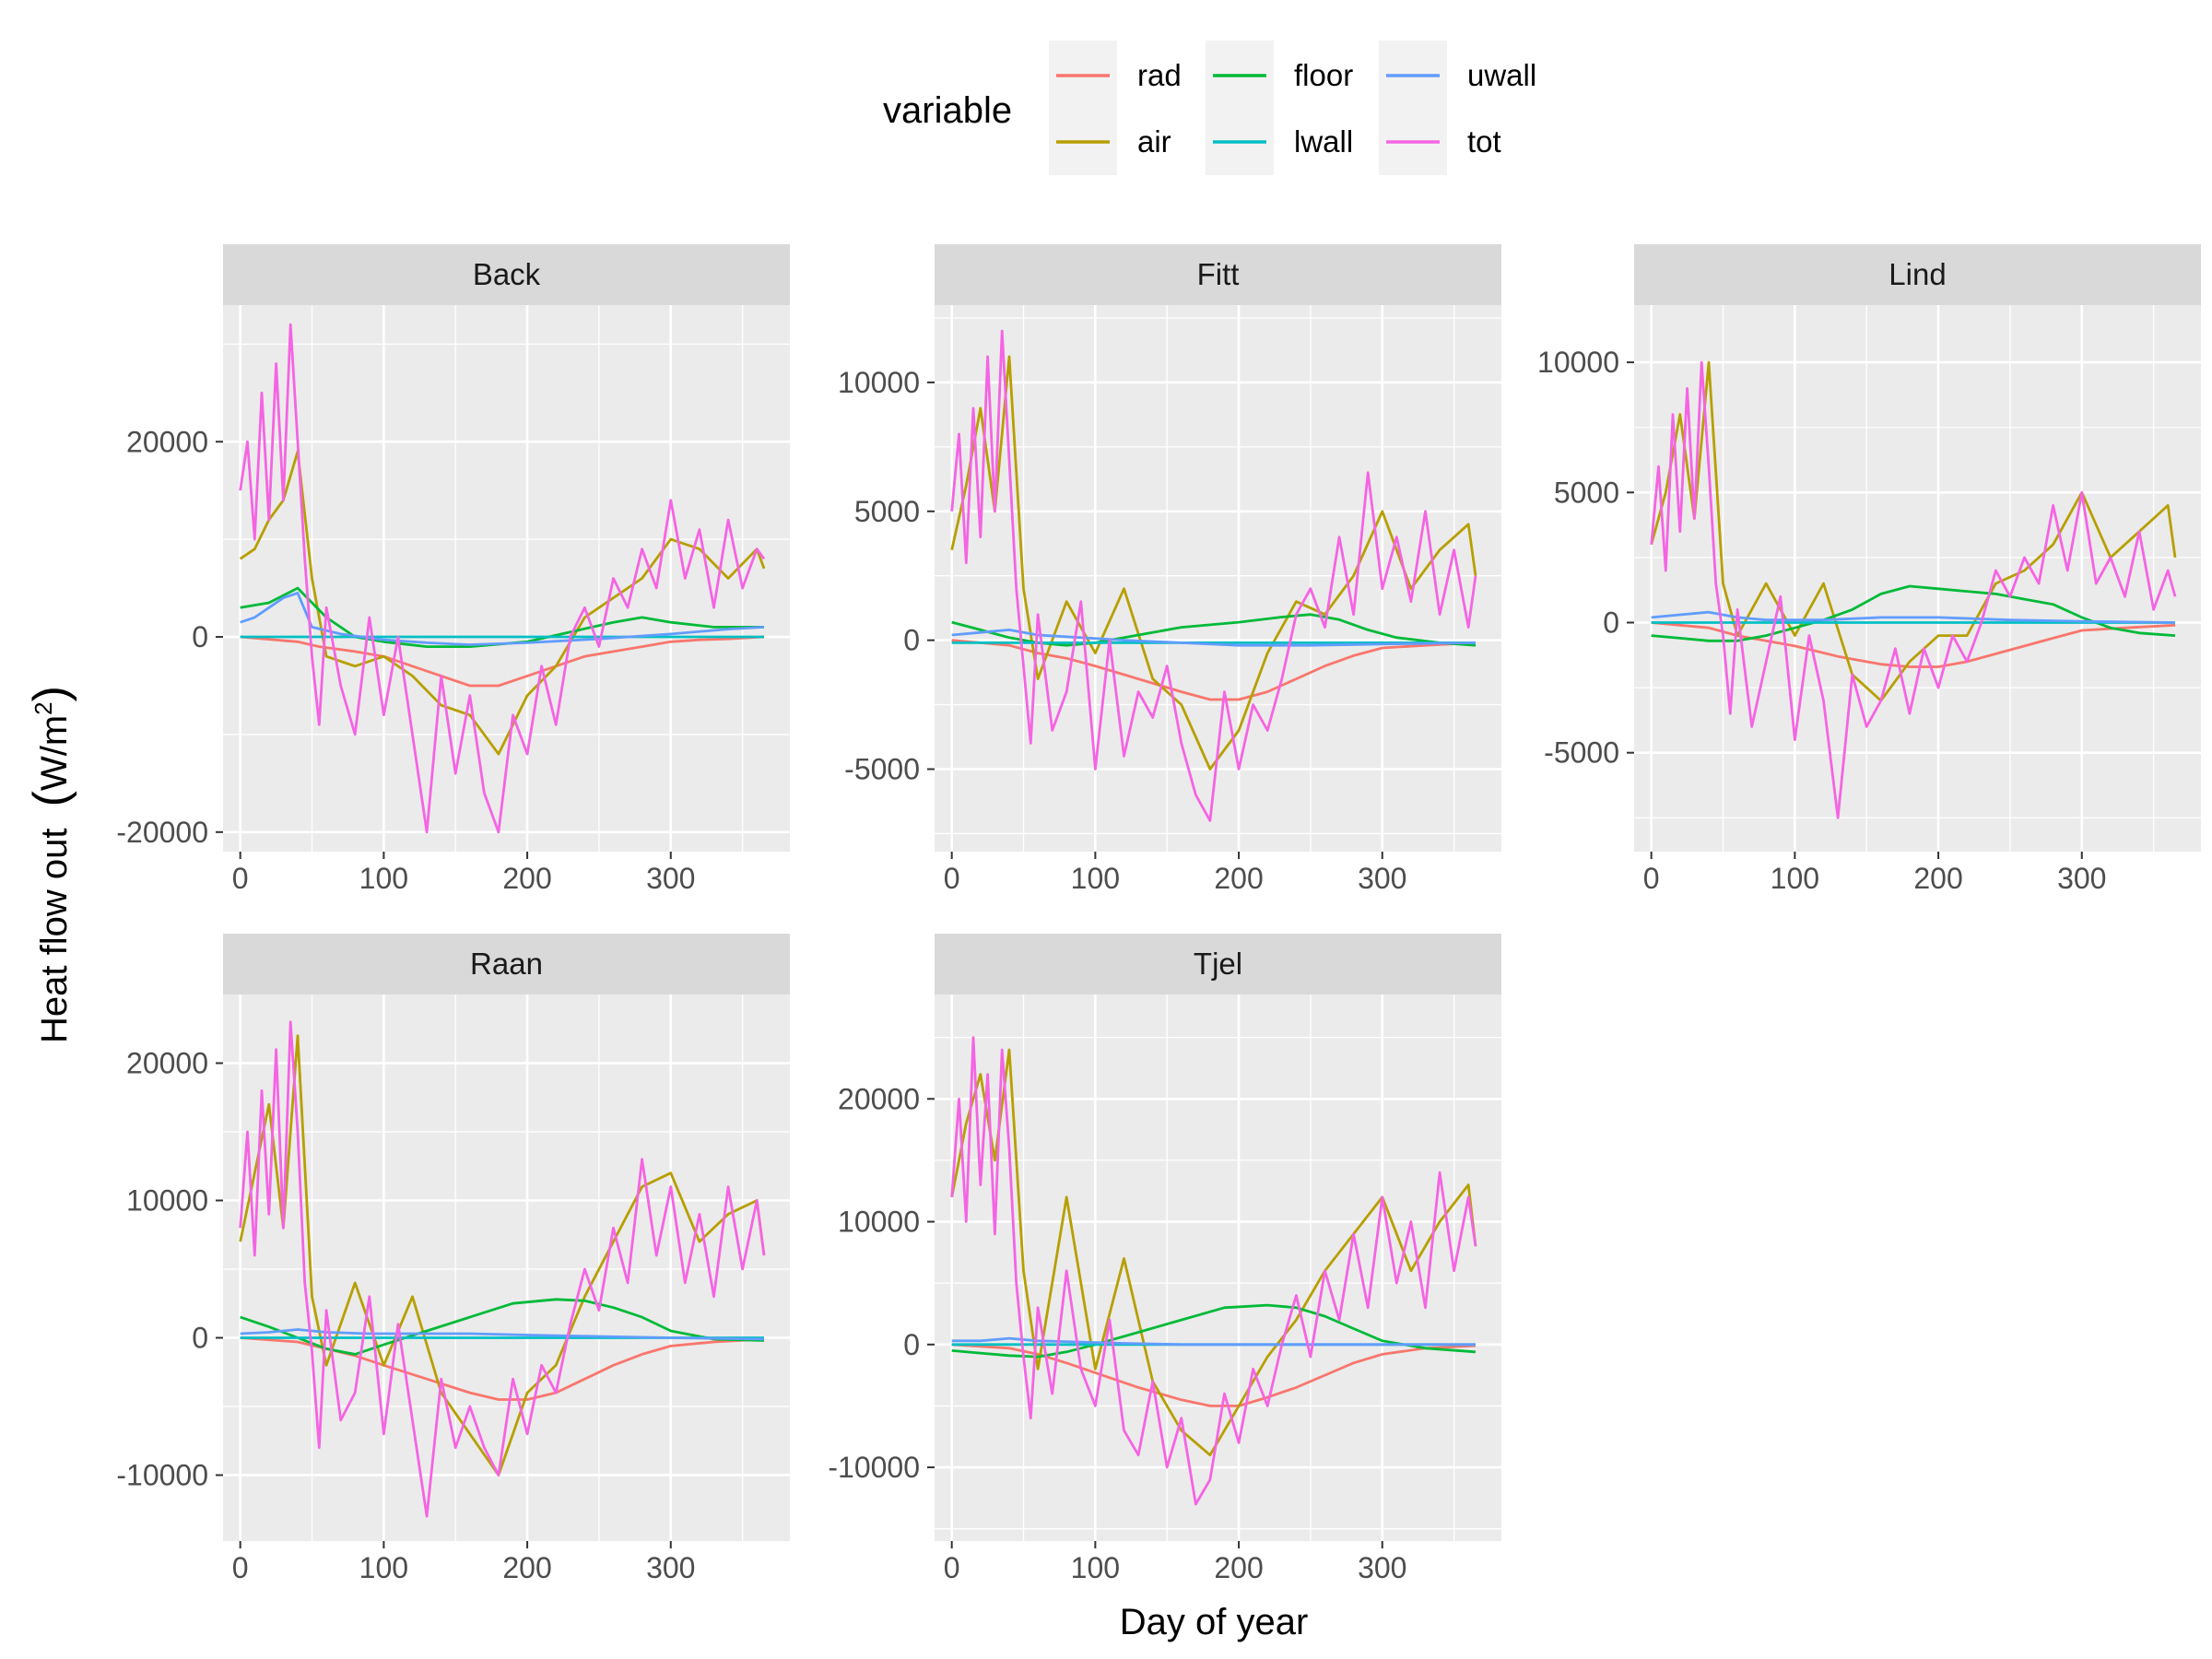  What do you see at coordinates (1443, 141) in the screenshot?
I see `legend-entry-tot: tot` at bounding box center [1443, 141].